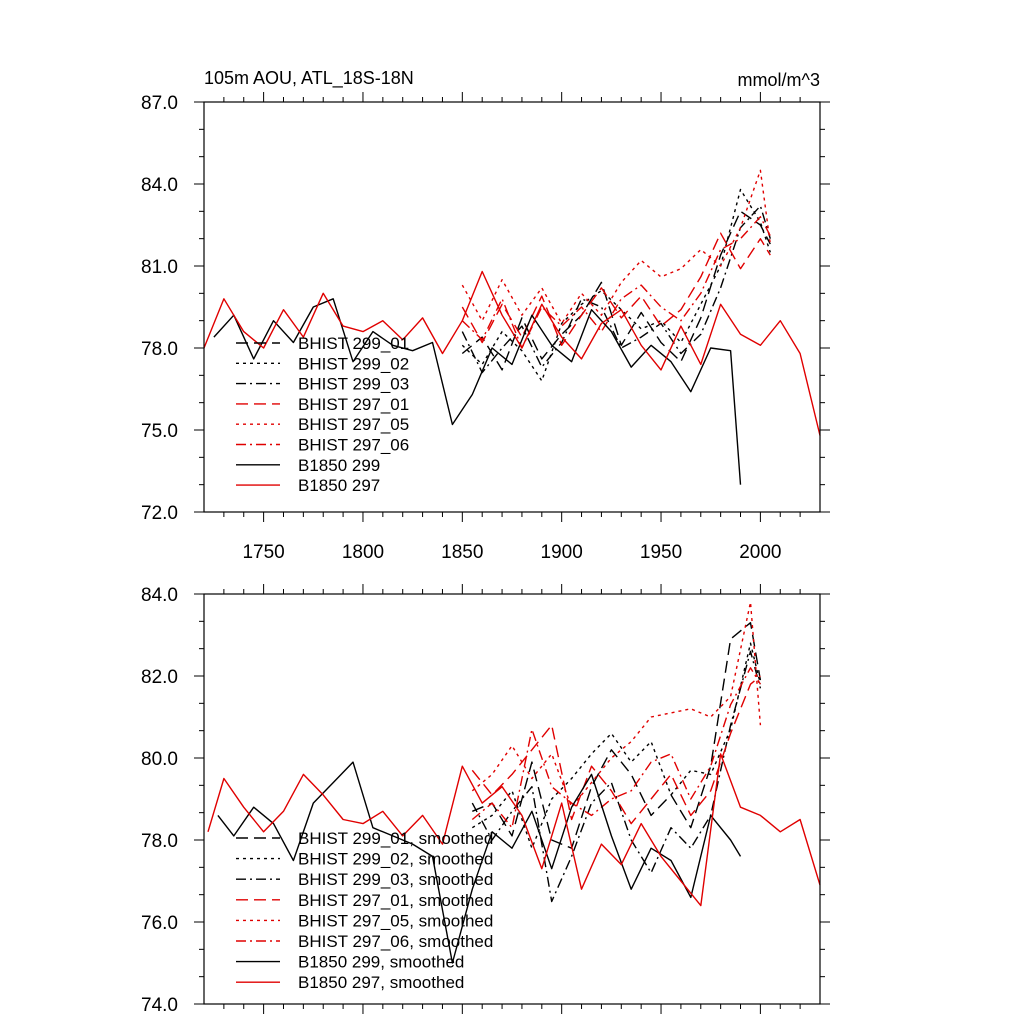  I want to click on top-xtick-label: 1850, so click(462, 552).